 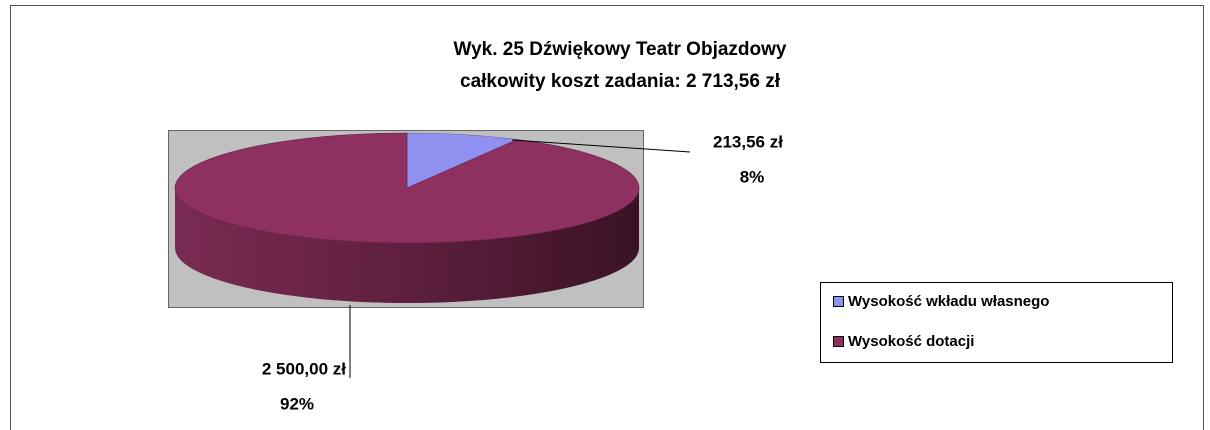 I want to click on percent-label: 8%, so click(x=752, y=176).